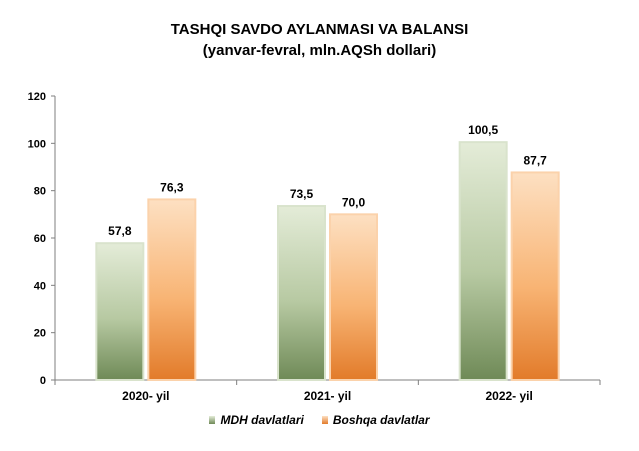 Image resolution: width=639 pixels, height=451 pixels. I want to click on legend-item-mdh: MDH davlatlari, so click(256, 420).